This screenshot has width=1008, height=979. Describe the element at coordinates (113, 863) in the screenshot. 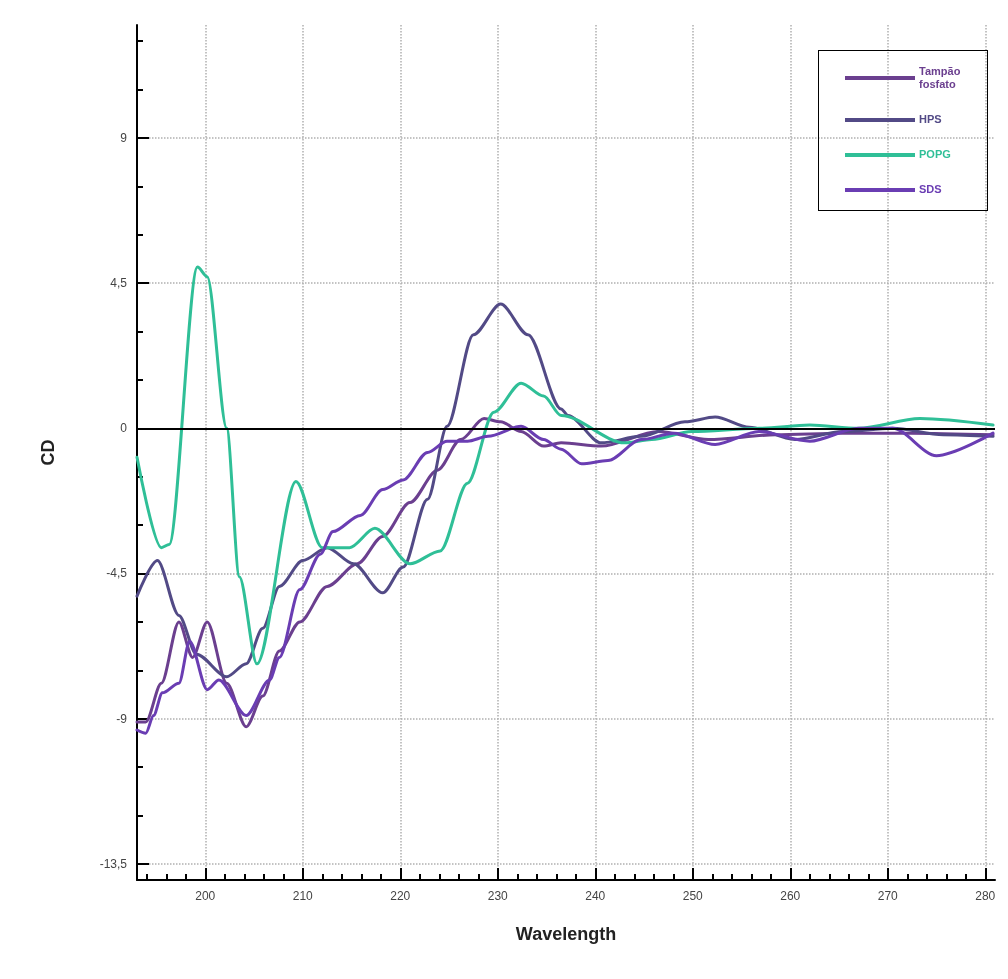

I see `y-tick-label: -13,5` at that location.